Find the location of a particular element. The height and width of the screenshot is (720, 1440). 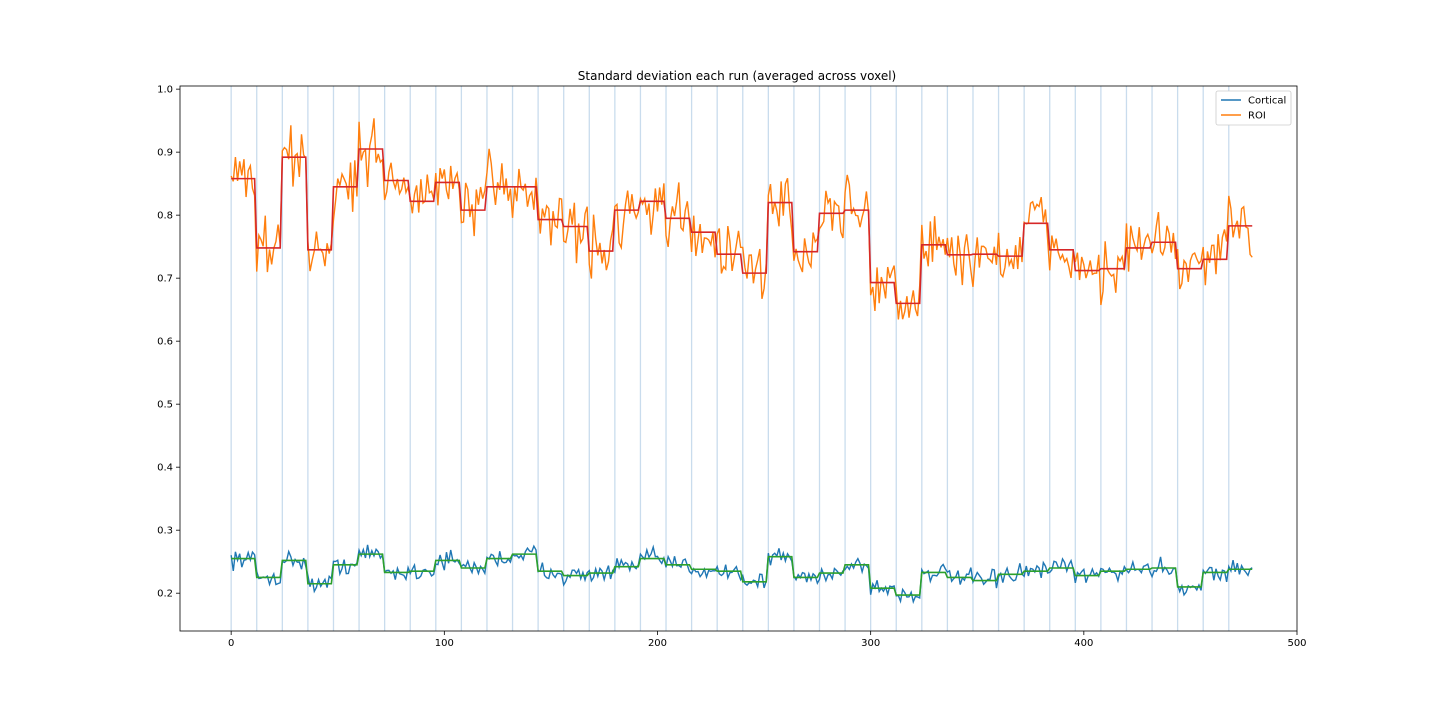

x-tick-label: 300 is located at coordinates (870, 643).